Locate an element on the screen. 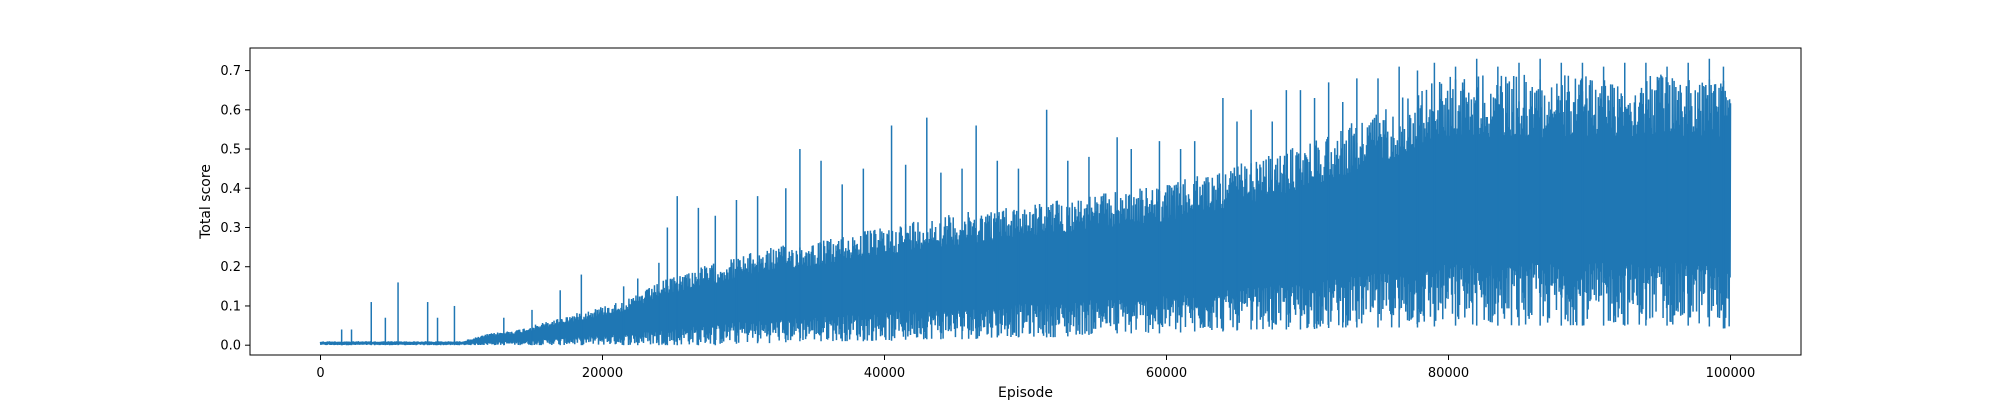  y-tick-label: 0.6 is located at coordinates (230, 110).